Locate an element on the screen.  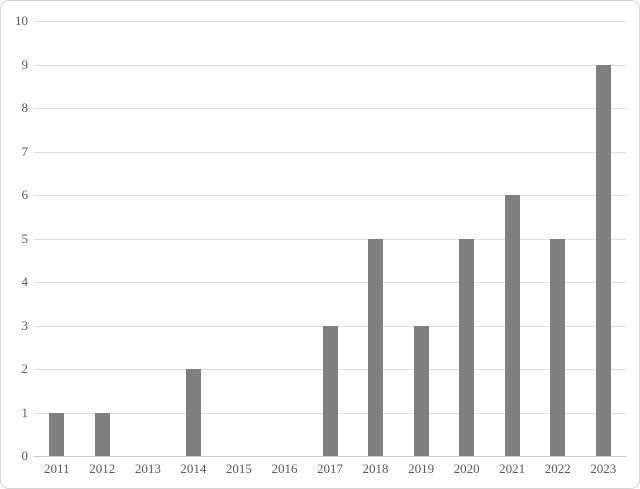
x-tick-label: 2015 is located at coordinates (238, 468).